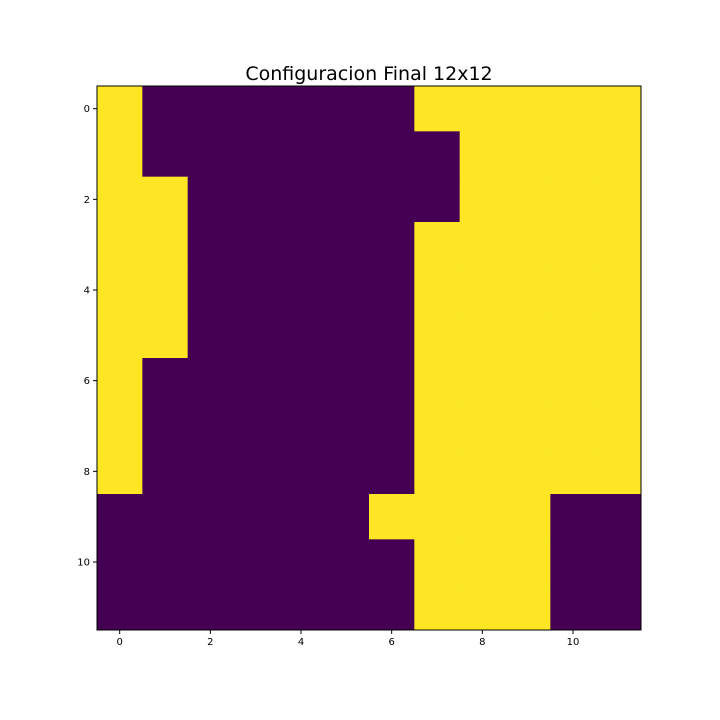 The image size is (720, 720). What do you see at coordinates (87, 291) in the screenshot?
I see `y-tick-label: 4` at bounding box center [87, 291].